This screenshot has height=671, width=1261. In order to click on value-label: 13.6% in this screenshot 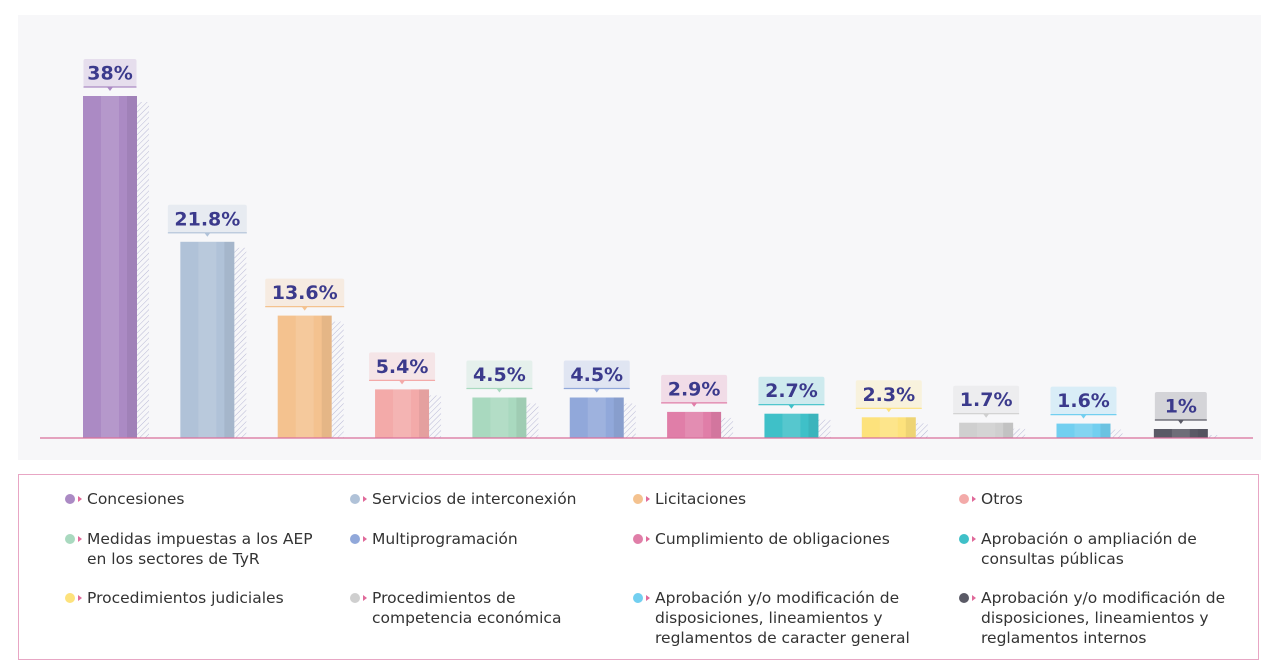, I will do `click(305, 293)`.